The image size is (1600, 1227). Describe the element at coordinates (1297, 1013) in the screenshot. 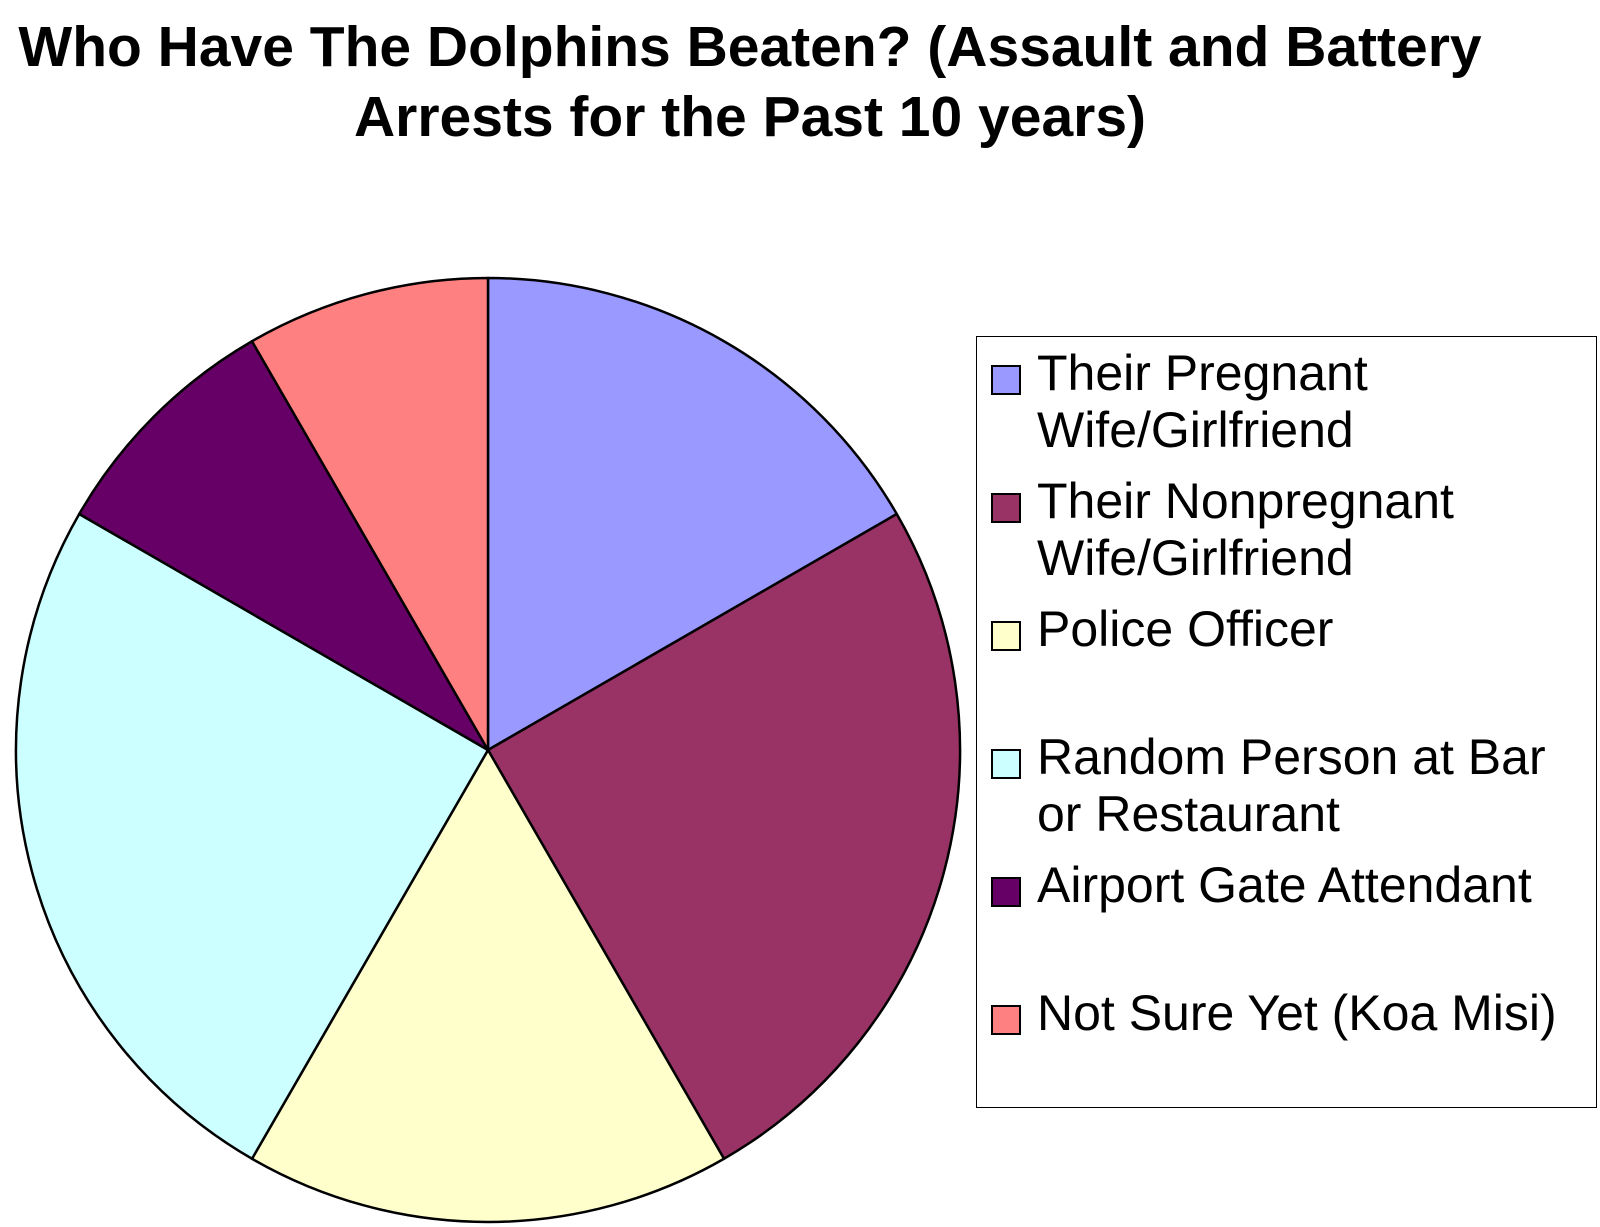

I see `legend-label-line: Not Sure Yet (Koa Misi)` at that location.